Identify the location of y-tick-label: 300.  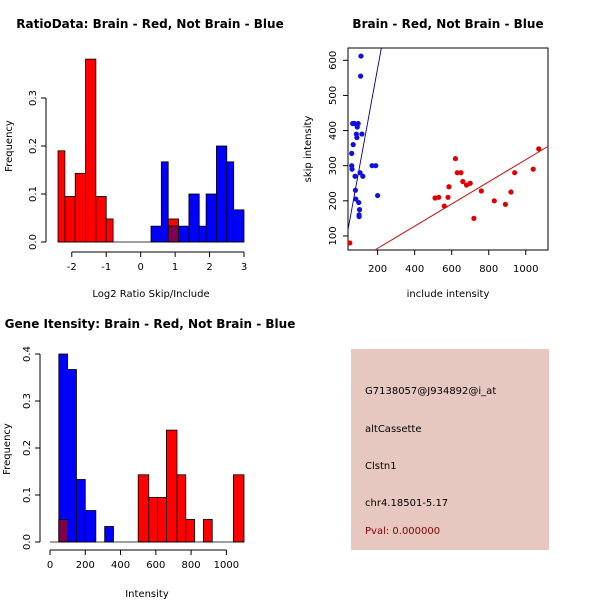
(333, 165).